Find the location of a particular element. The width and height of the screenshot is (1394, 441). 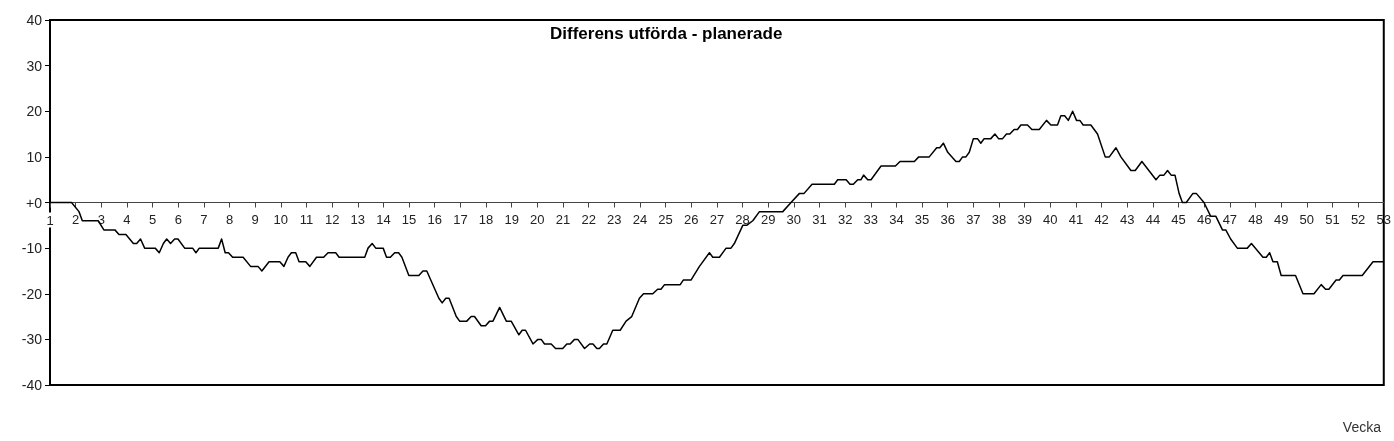

x-tick-label: 44 is located at coordinates (1153, 219).